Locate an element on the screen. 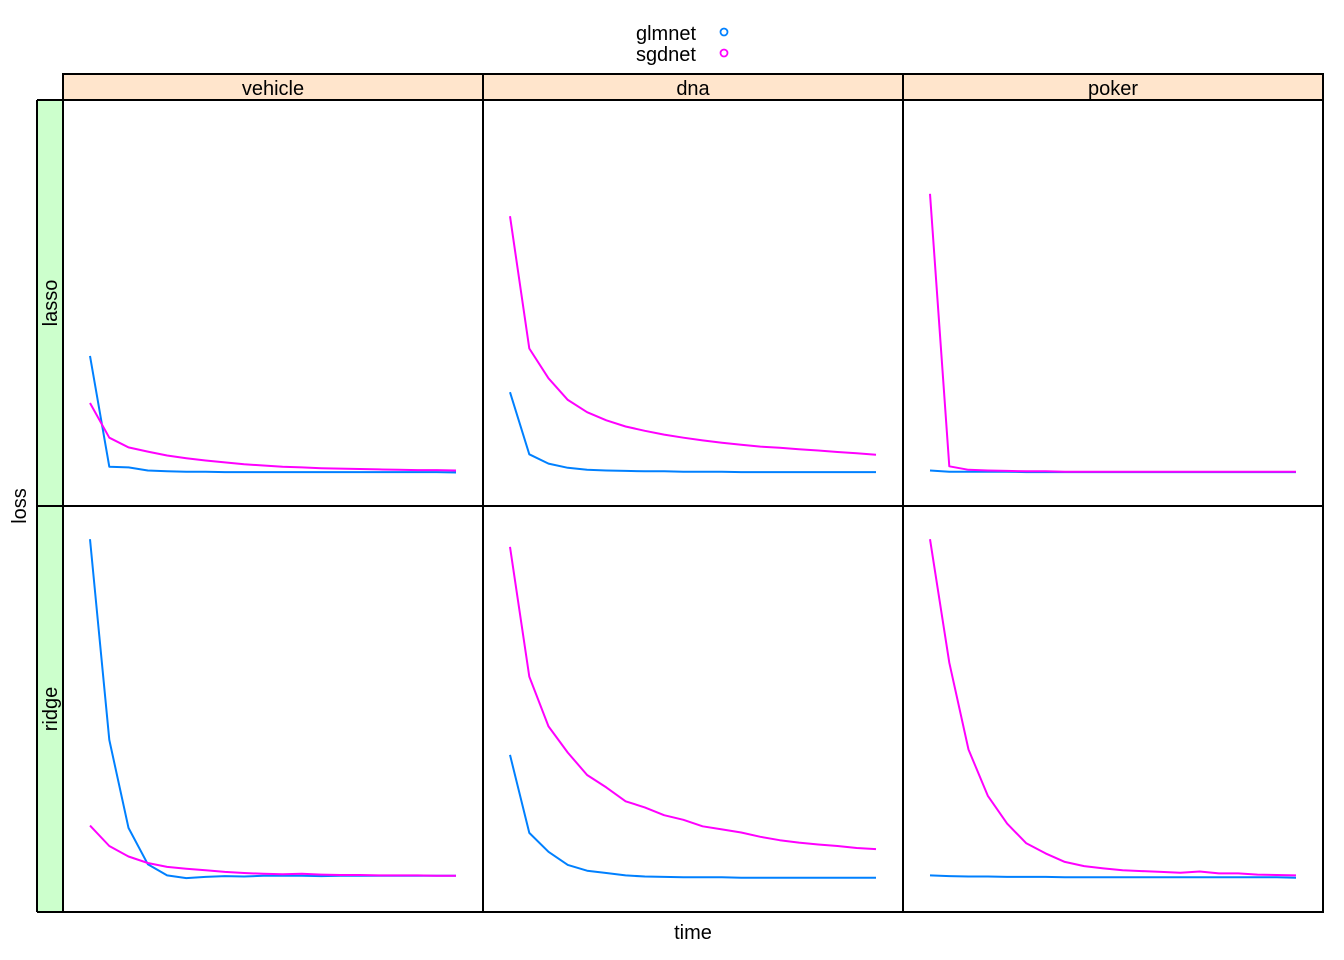 This screenshot has height=960, width=1344. legend-label-glmnet: glmnet is located at coordinates (666, 34).